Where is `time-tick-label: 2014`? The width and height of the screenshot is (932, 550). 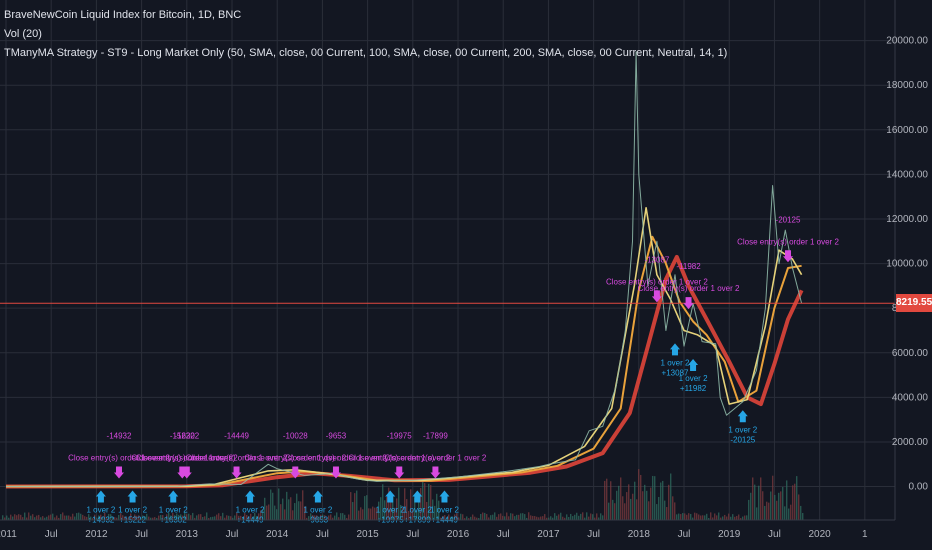 time-tick-label: 2014 is located at coordinates (277, 534).